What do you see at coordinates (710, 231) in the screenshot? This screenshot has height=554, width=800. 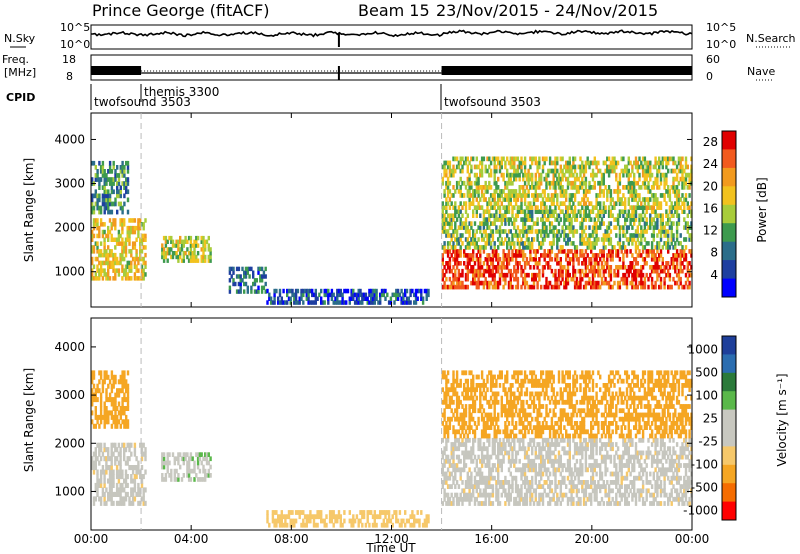 I see `colorbar-tick-label: 12` at bounding box center [710, 231].